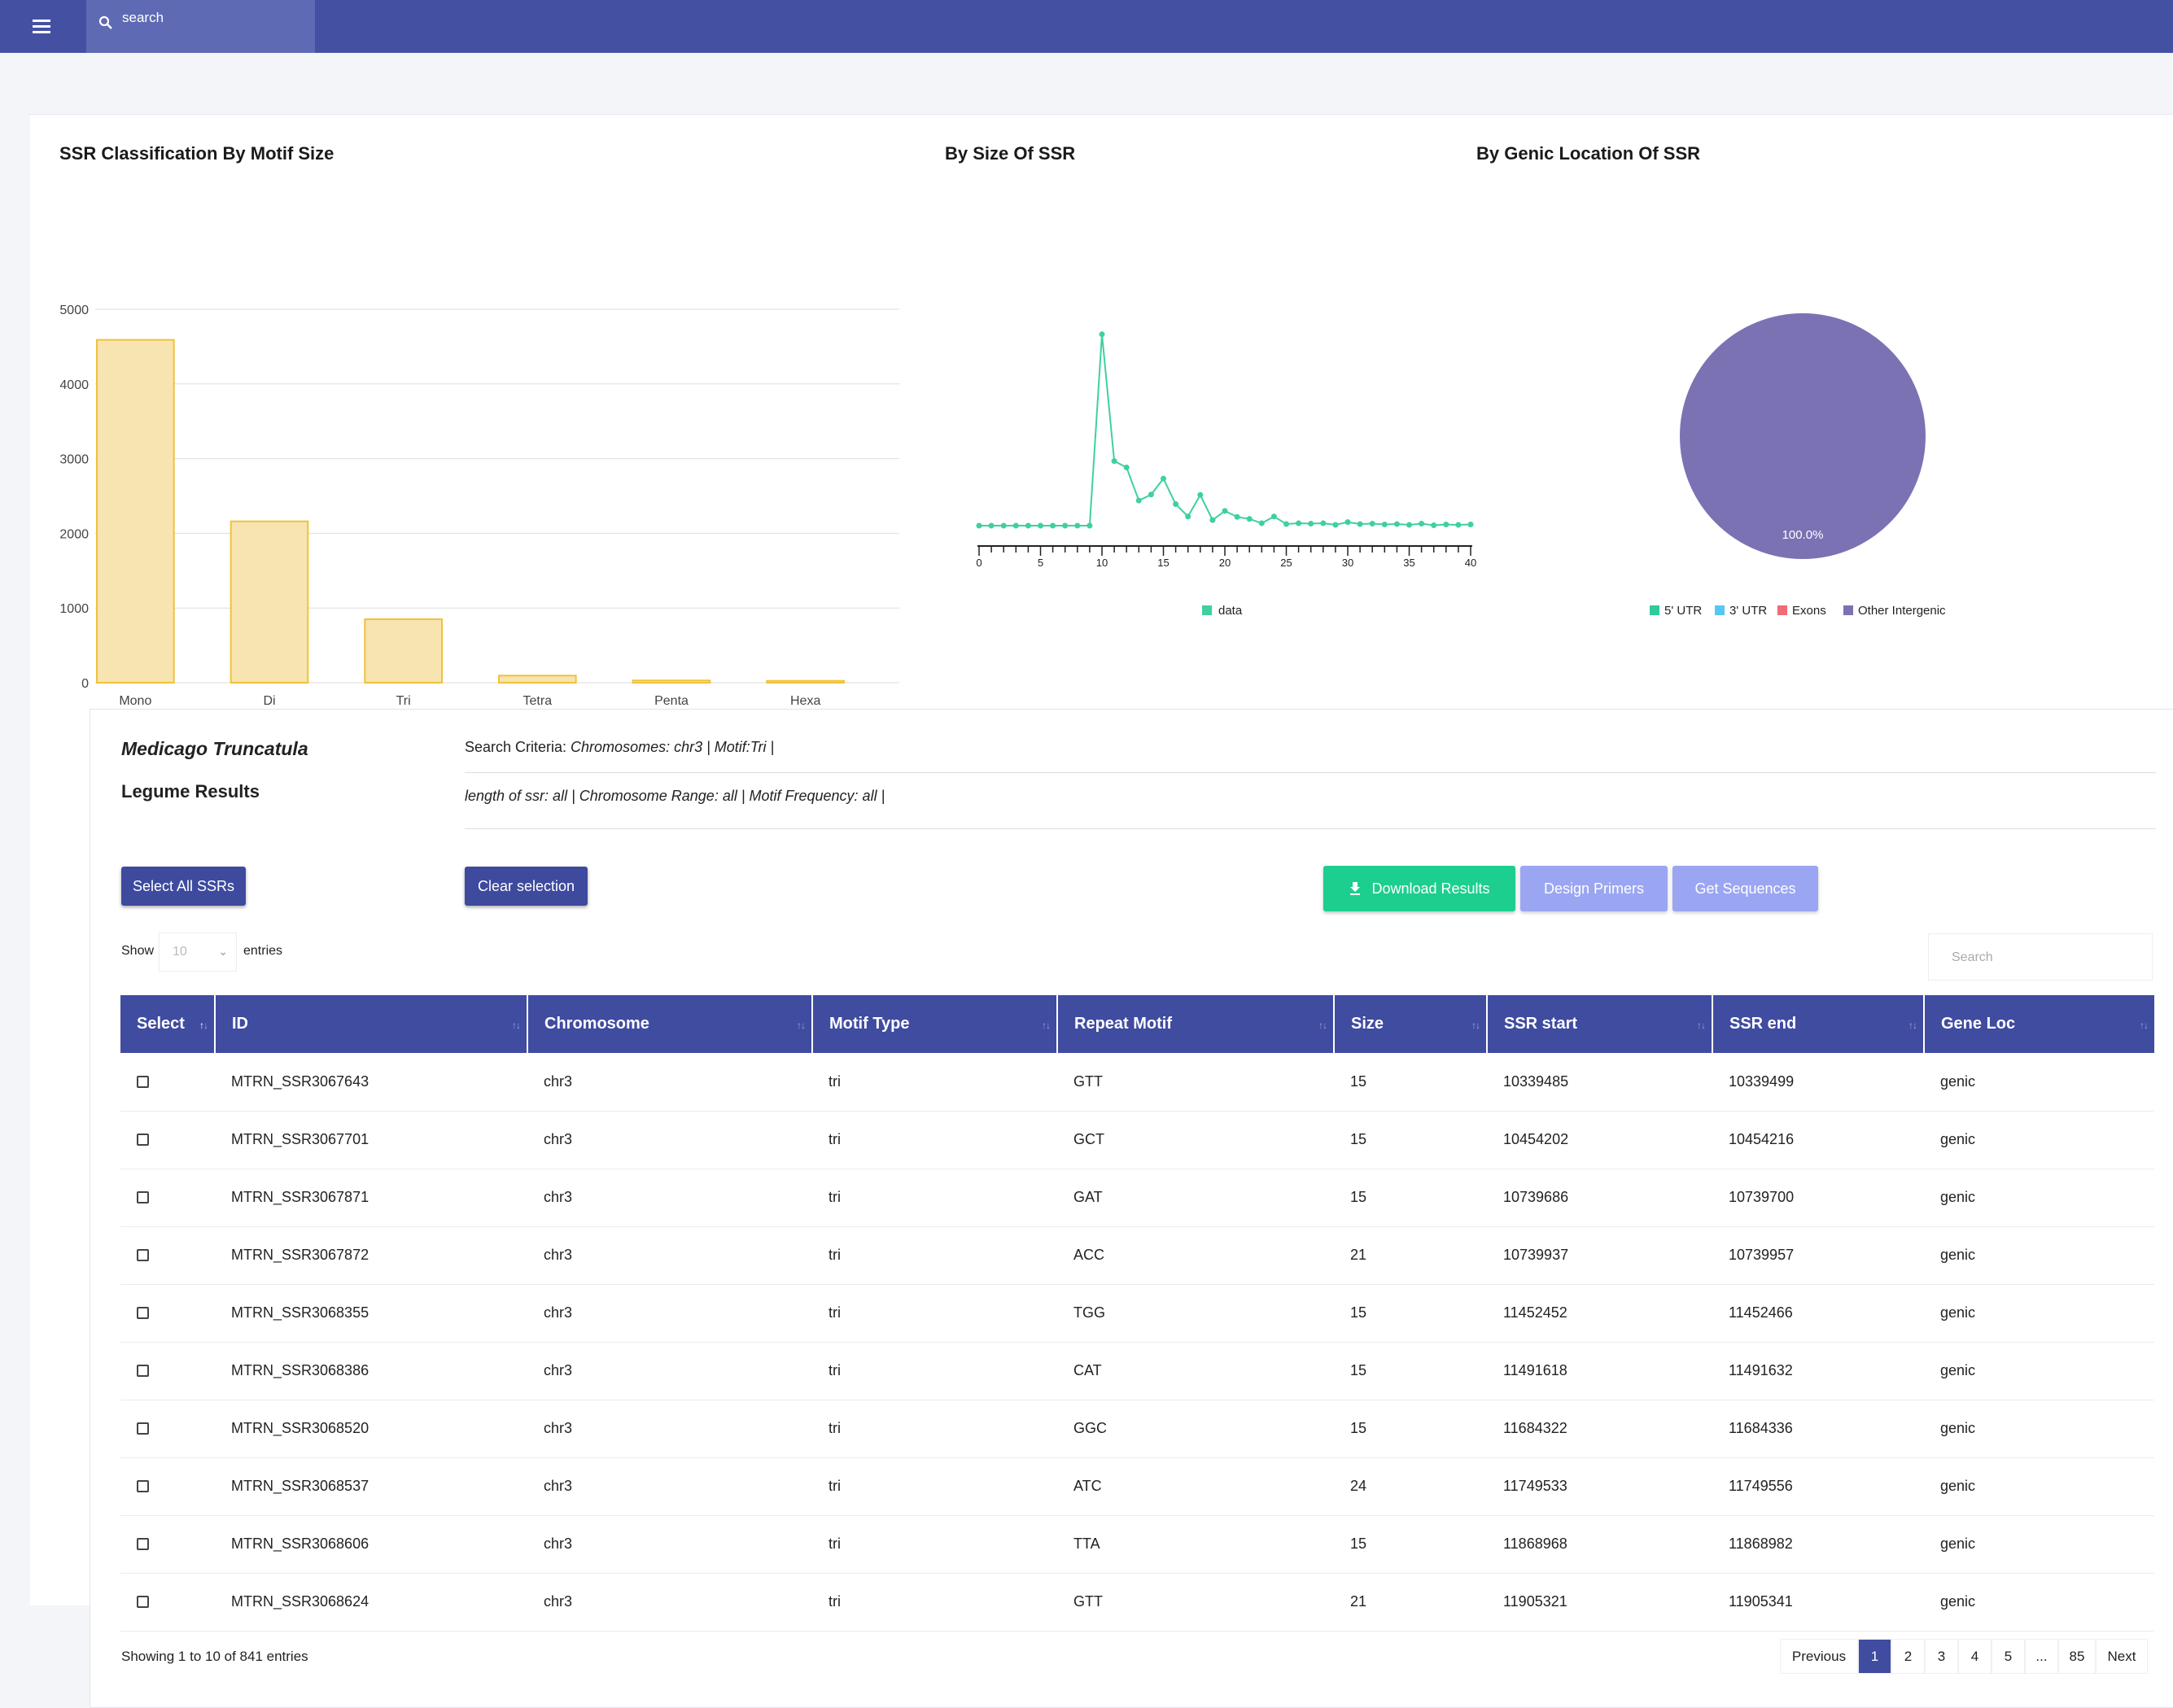  What do you see at coordinates (2009, 1656) in the screenshot?
I see `page-button: 5` at bounding box center [2009, 1656].